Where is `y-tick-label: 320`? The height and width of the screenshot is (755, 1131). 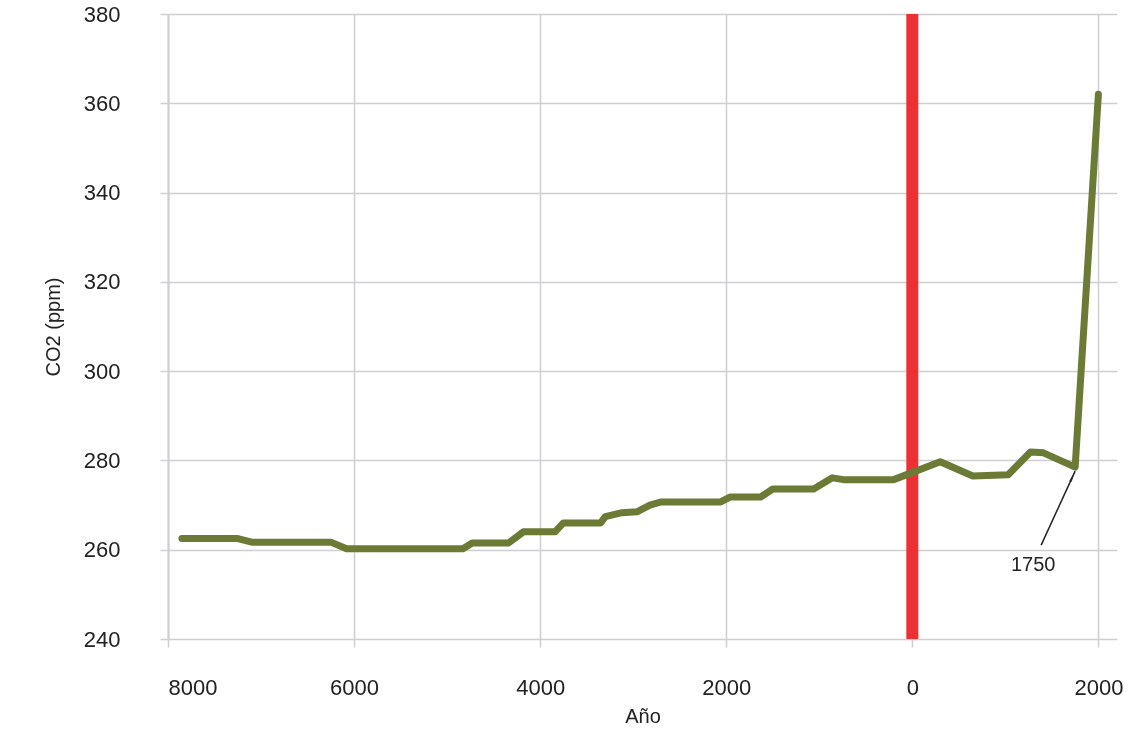
y-tick-label: 320 is located at coordinates (102, 282).